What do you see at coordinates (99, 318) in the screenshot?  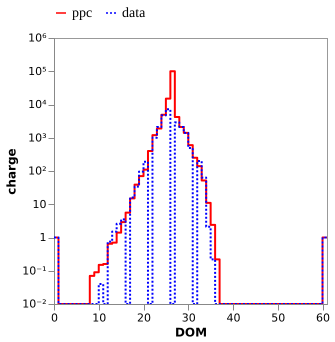 I see `x-tick-label: 10` at bounding box center [99, 318].